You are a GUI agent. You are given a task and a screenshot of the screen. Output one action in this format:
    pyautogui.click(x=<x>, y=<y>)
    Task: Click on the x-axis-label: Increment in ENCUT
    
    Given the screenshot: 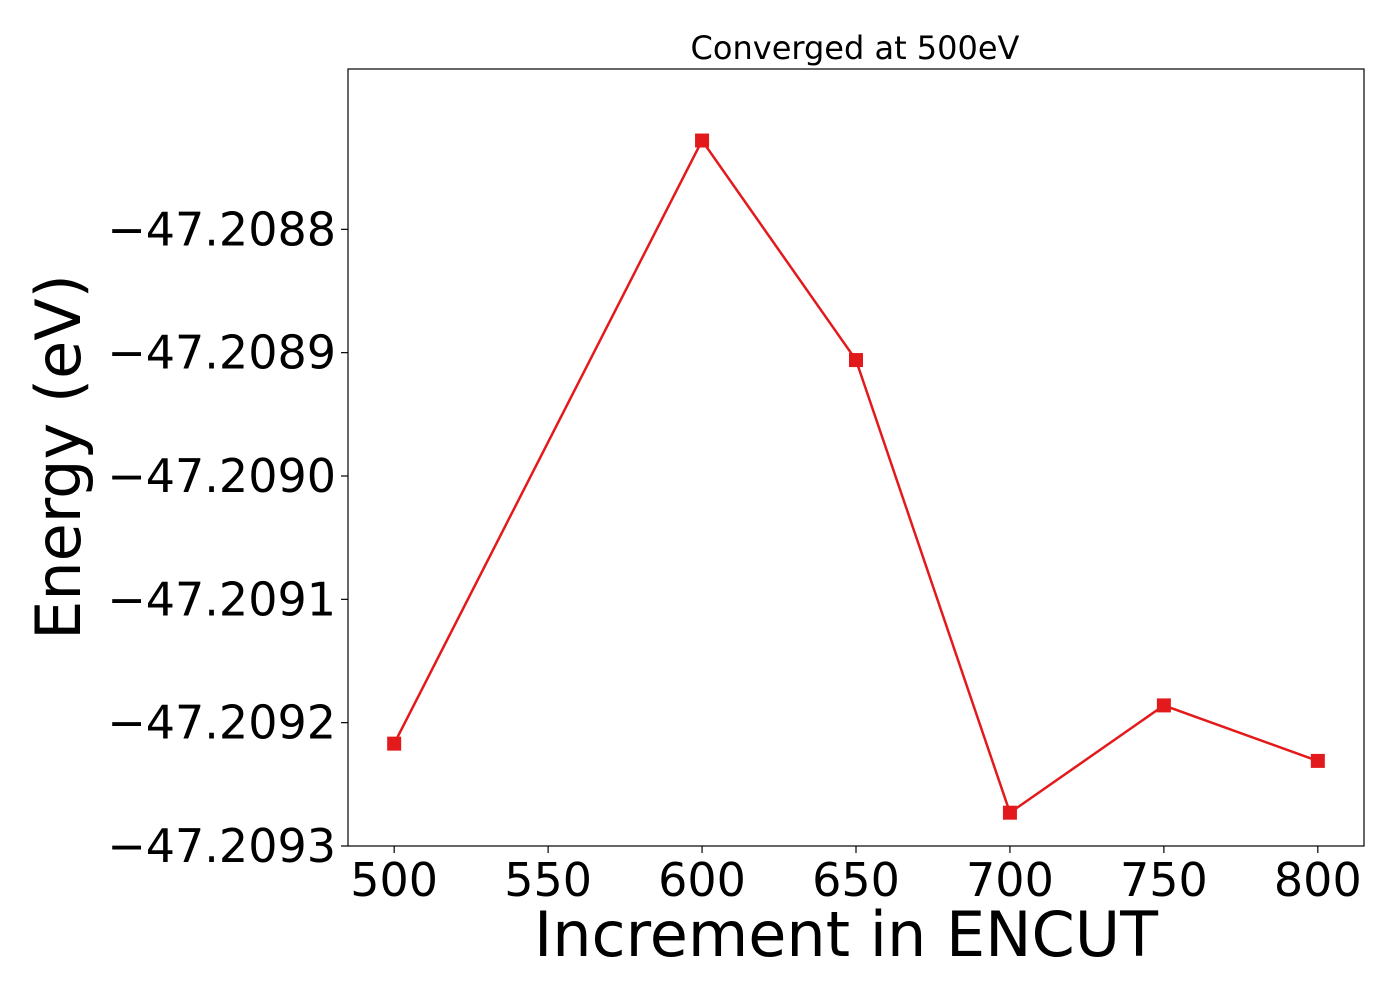 What is the action you would take?
    pyautogui.click(x=846, y=934)
    